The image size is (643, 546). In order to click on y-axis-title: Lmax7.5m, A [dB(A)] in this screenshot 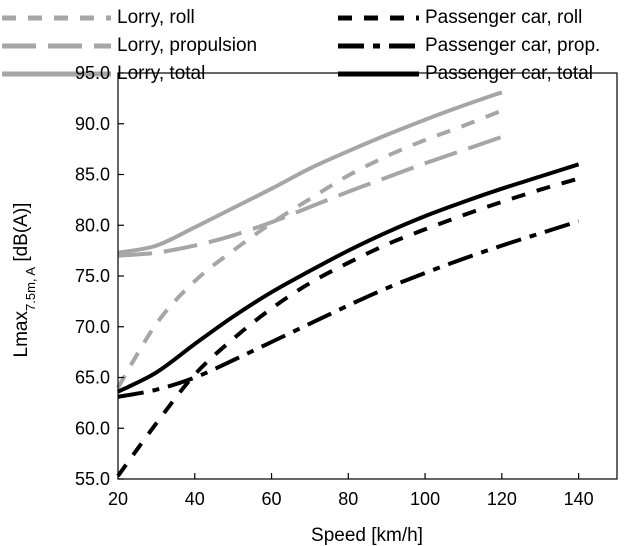, I will do `click(24, 280)`.